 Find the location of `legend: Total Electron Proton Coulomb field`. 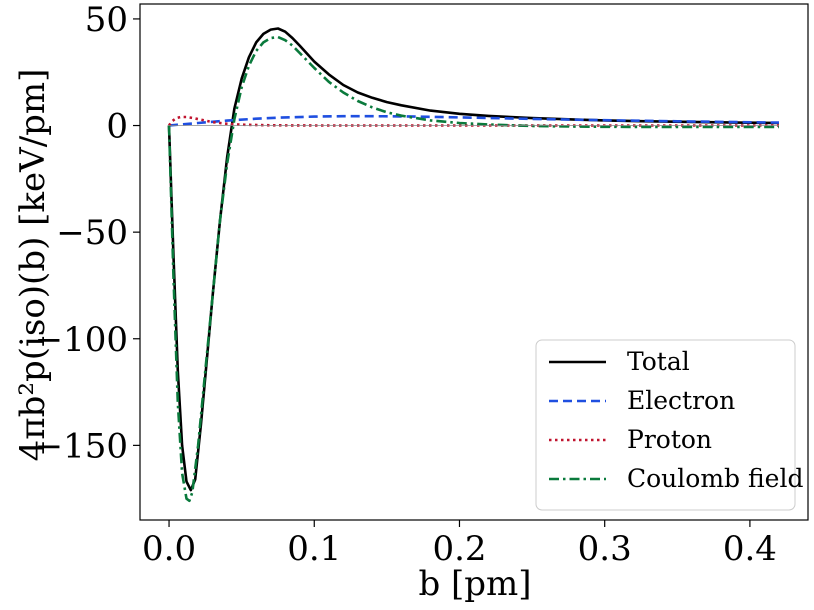

legend: Total Electron Proton Coulomb field is located at coordinates (669, 425).